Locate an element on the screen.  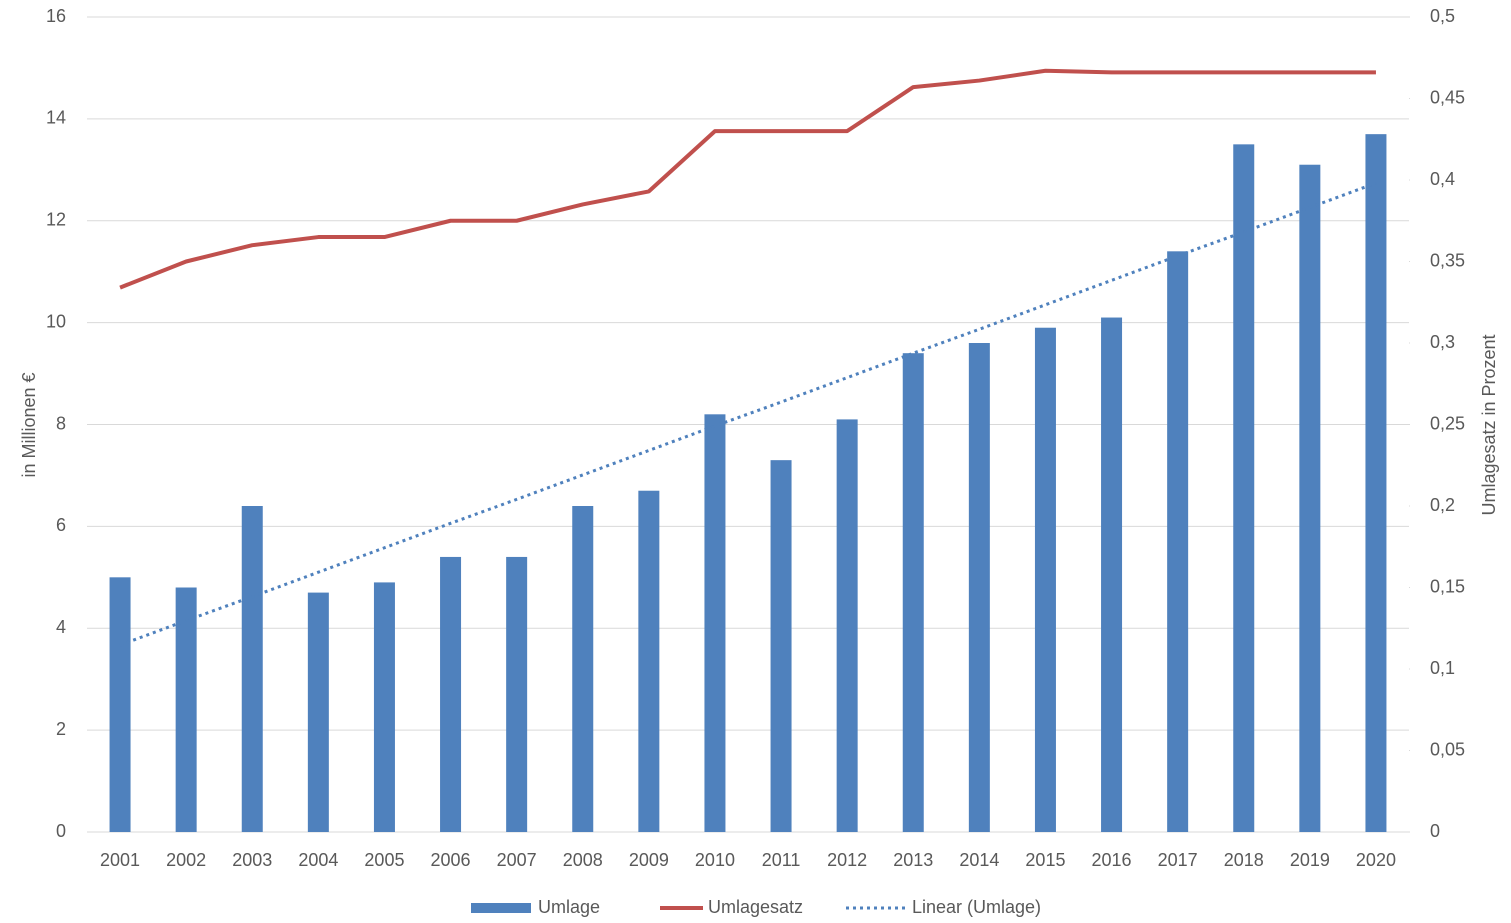
y2-tick-label: 0,2 is located at coordinates (1442, 505).